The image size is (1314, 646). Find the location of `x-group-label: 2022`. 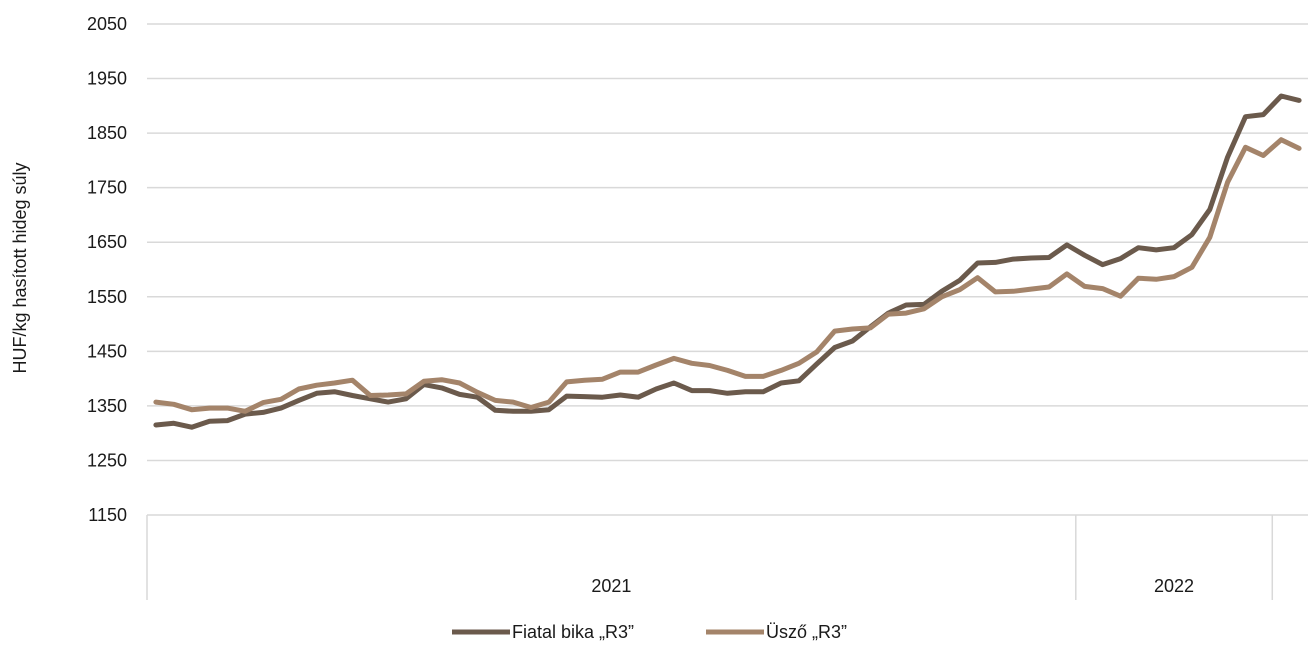

x-group-label: 2022 is located at coordinates (1174, 586).